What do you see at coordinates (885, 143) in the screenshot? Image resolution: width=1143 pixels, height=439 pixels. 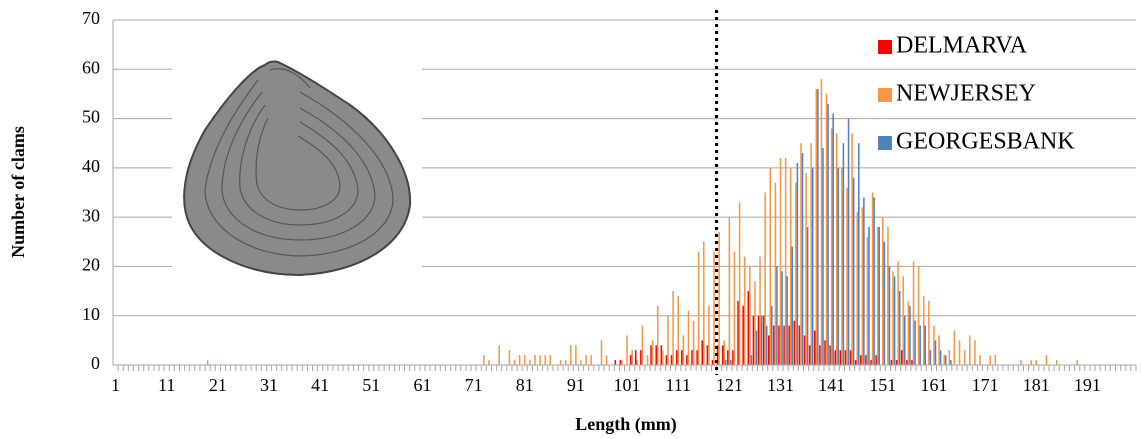 I see `legend-swatch` at bounding box center [885, 143].